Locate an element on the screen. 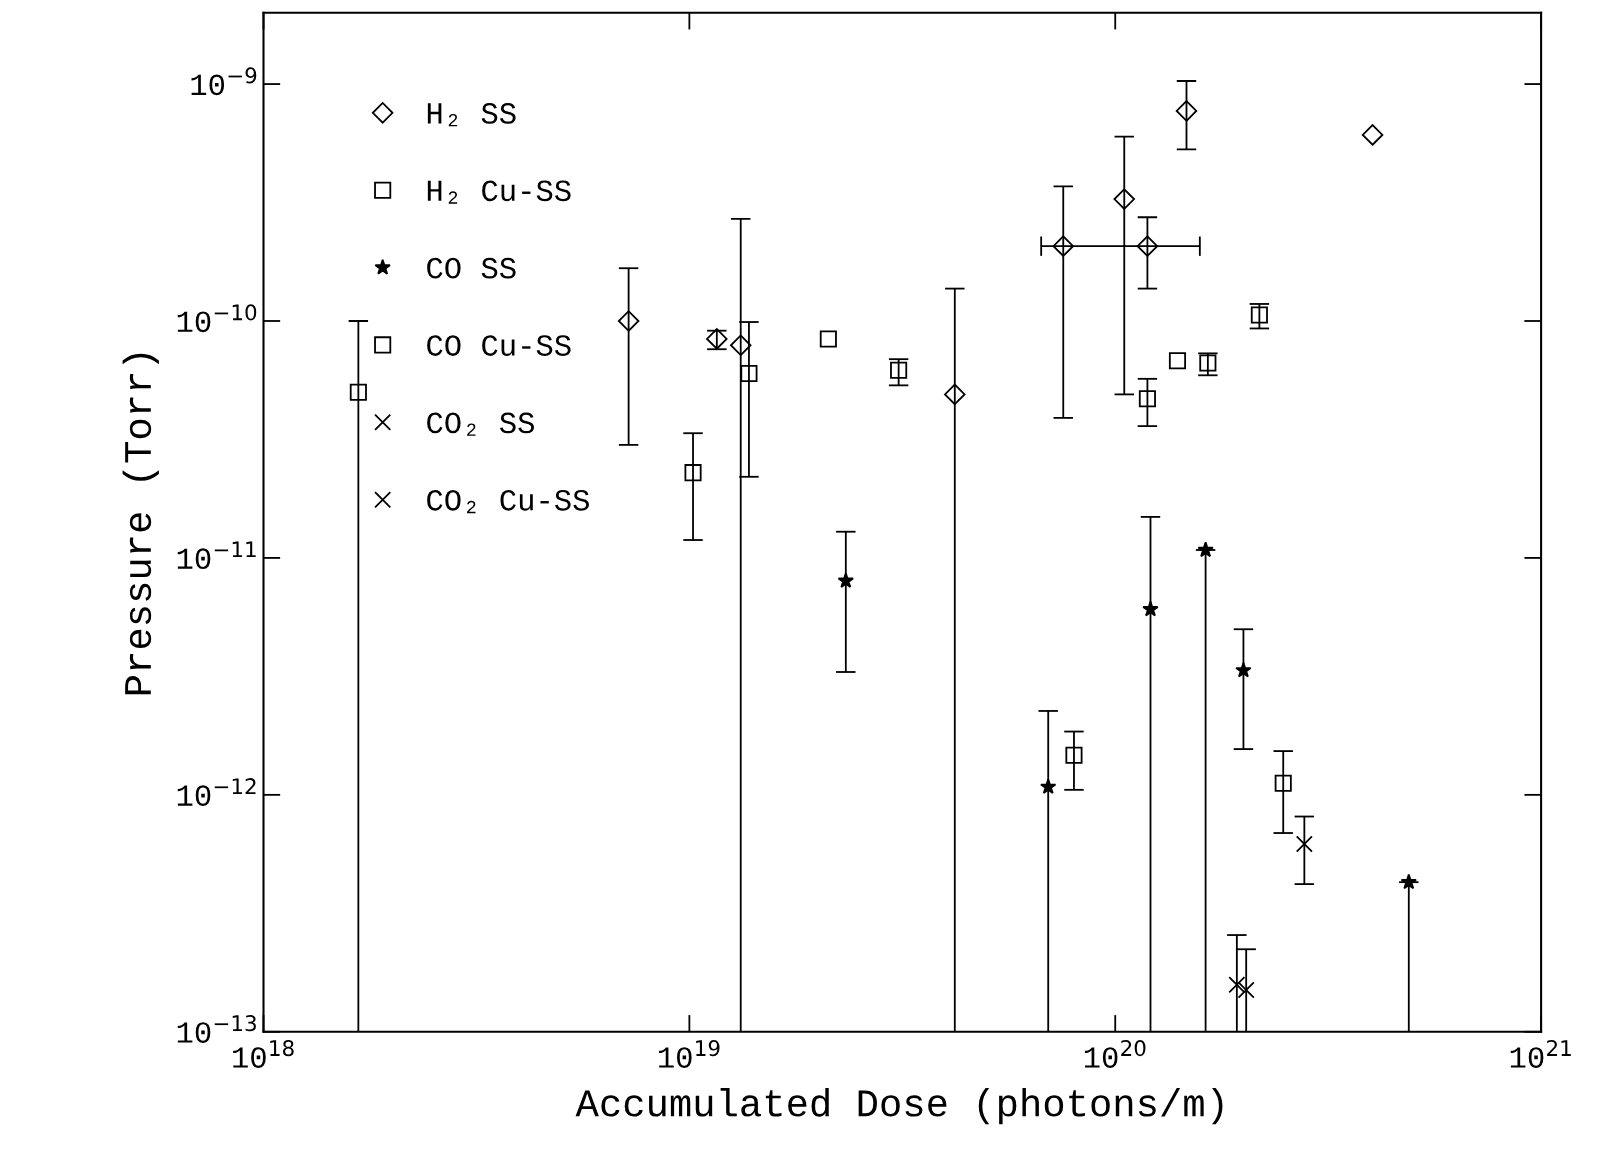  legend-label: CO₂ SS is located at coordinates (480, 424).